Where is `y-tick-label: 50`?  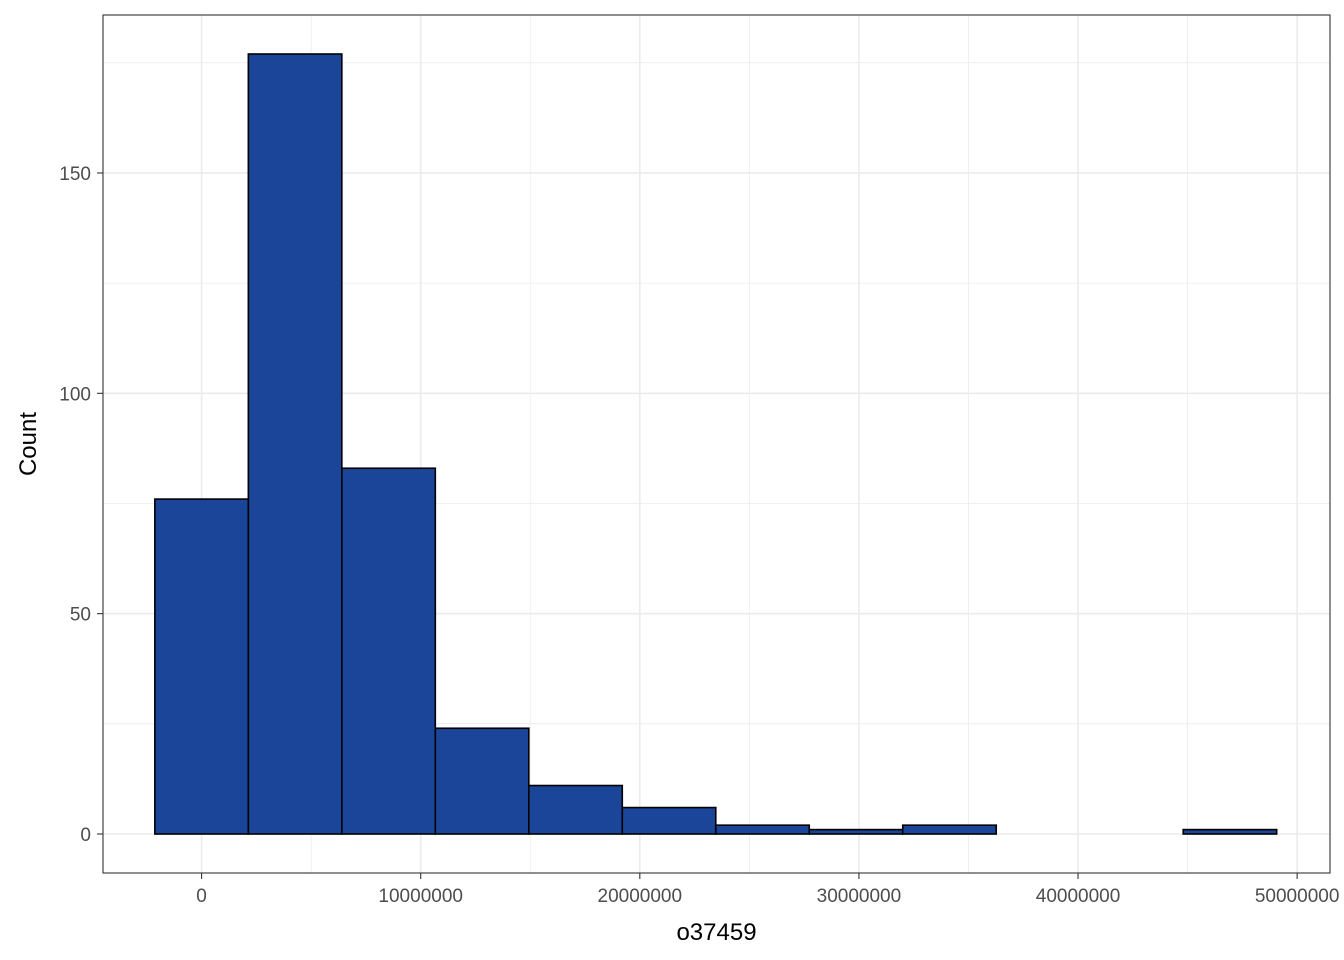 y-tick-label: 50 is located at coordinates (80, 615).